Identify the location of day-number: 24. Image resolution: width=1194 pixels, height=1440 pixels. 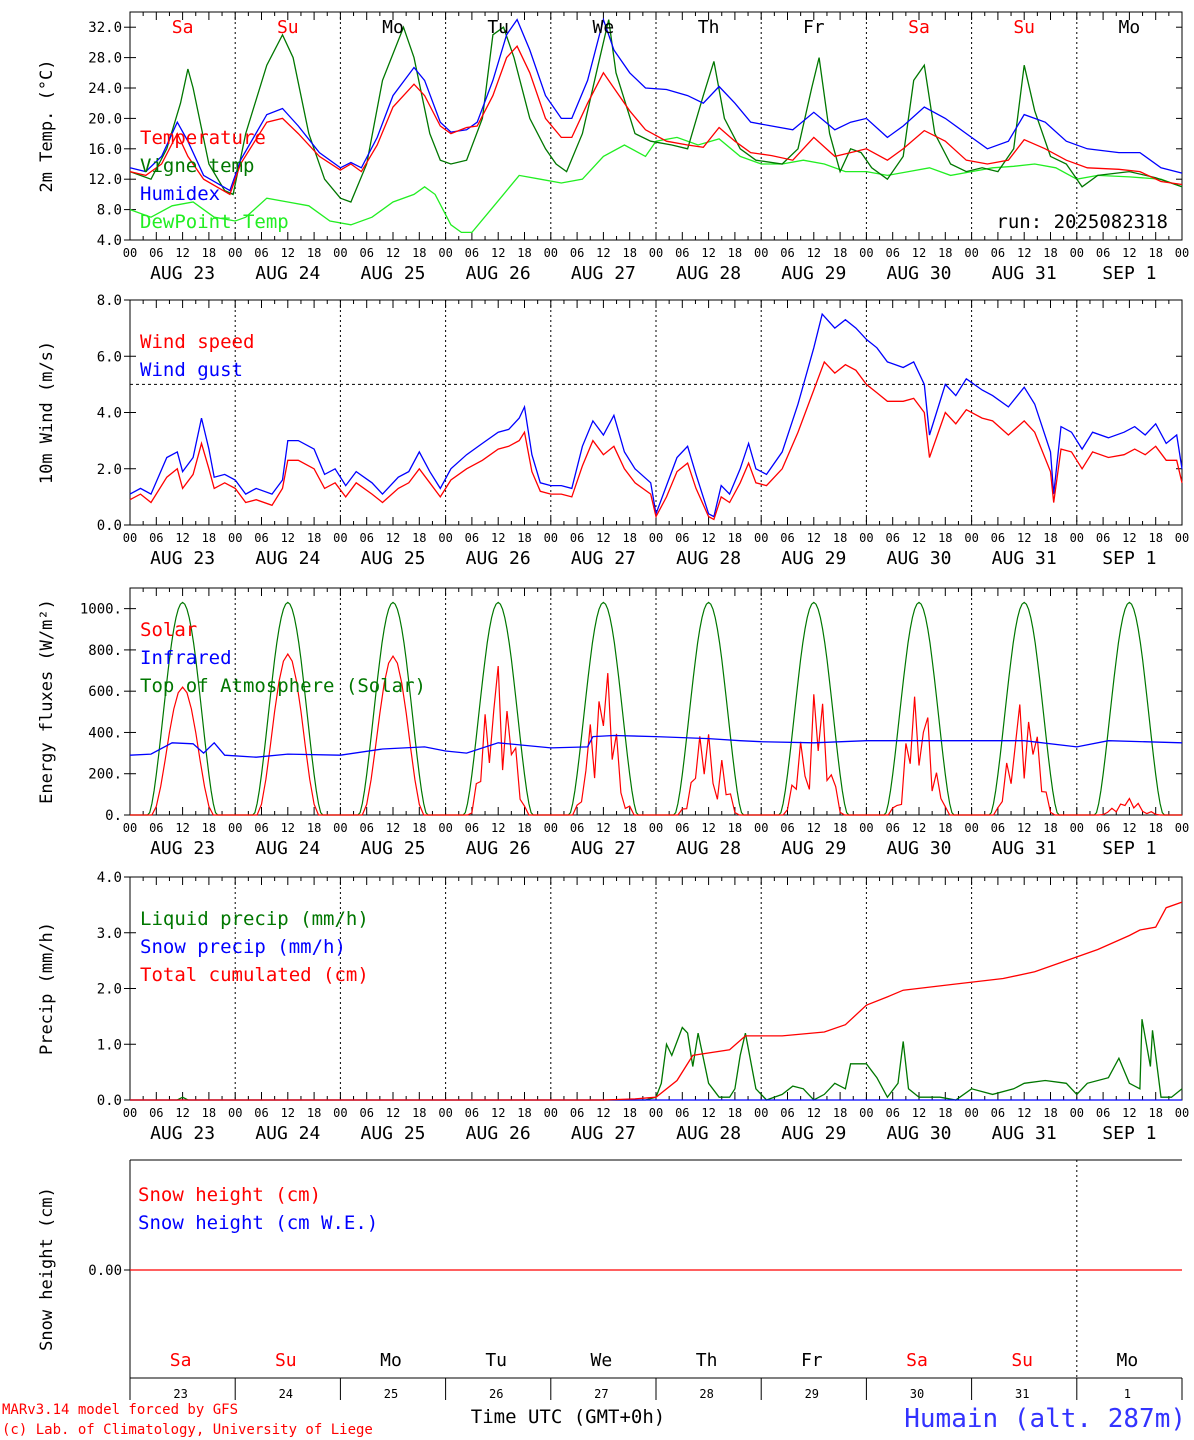
(286, 1394).